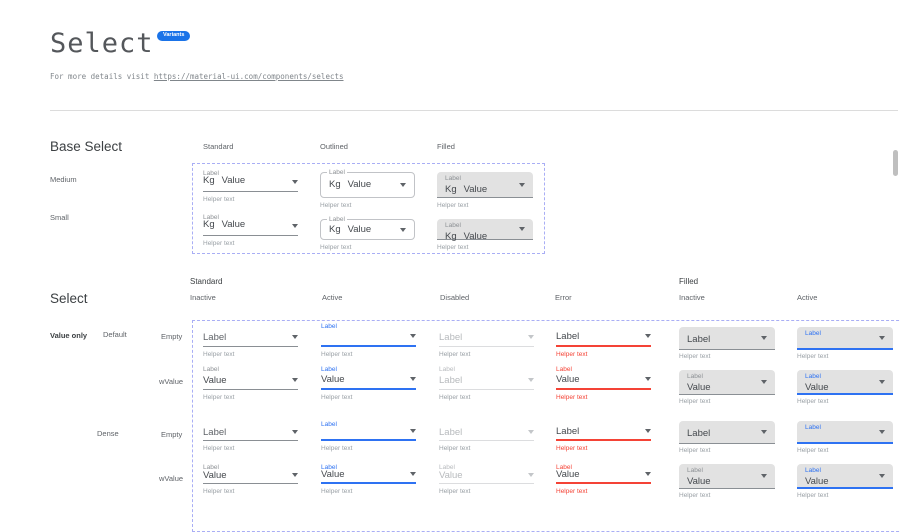  Describe the element at coordinates (895, 163) in the screenshot. I see `scrollbar-thumb` at that location.